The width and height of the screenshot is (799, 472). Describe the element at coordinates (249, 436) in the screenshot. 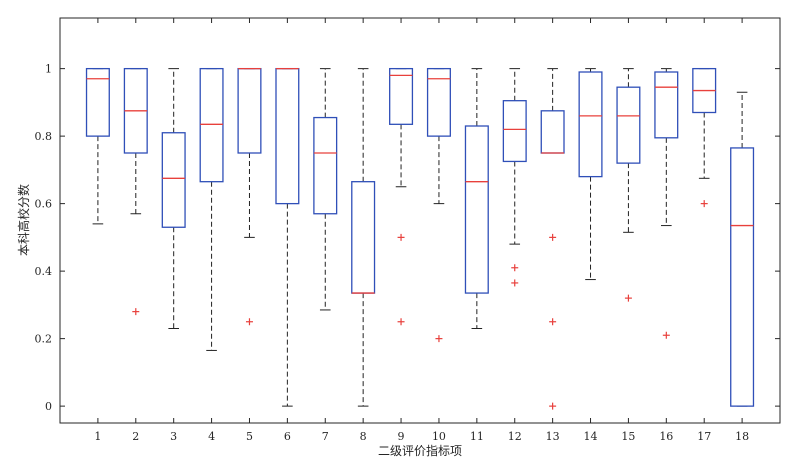

I see `x-tick-label: 5` at that location.